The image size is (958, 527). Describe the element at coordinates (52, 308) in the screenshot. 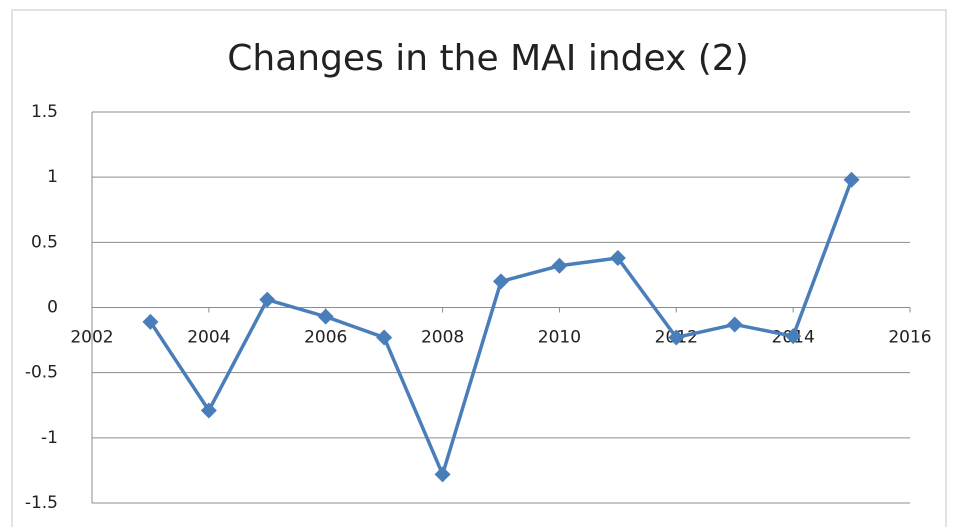

I see `y-tick-label: 0` at that location.